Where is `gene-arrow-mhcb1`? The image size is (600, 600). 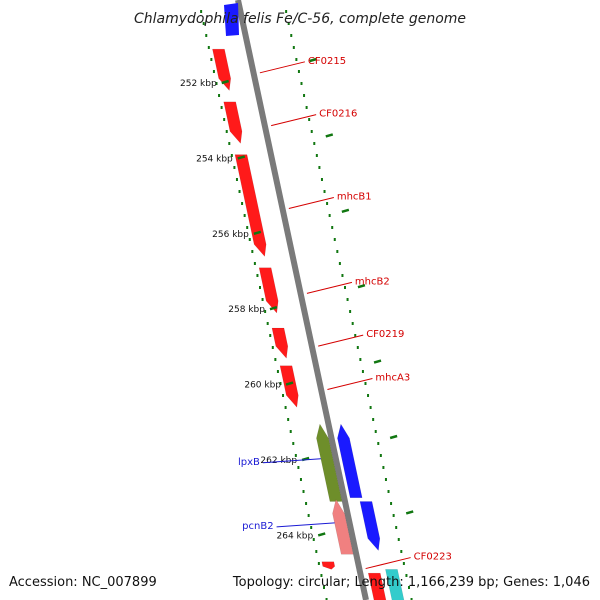
gene-arrow-mhcb1 is located at coordinates (250, 206).